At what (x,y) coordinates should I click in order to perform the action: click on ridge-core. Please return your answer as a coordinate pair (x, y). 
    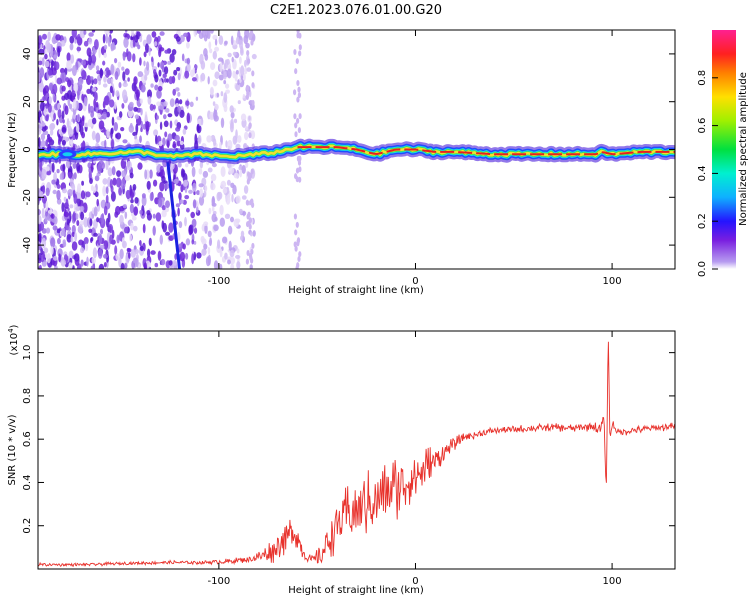
    Looking at the image, I should click on (486, 151).